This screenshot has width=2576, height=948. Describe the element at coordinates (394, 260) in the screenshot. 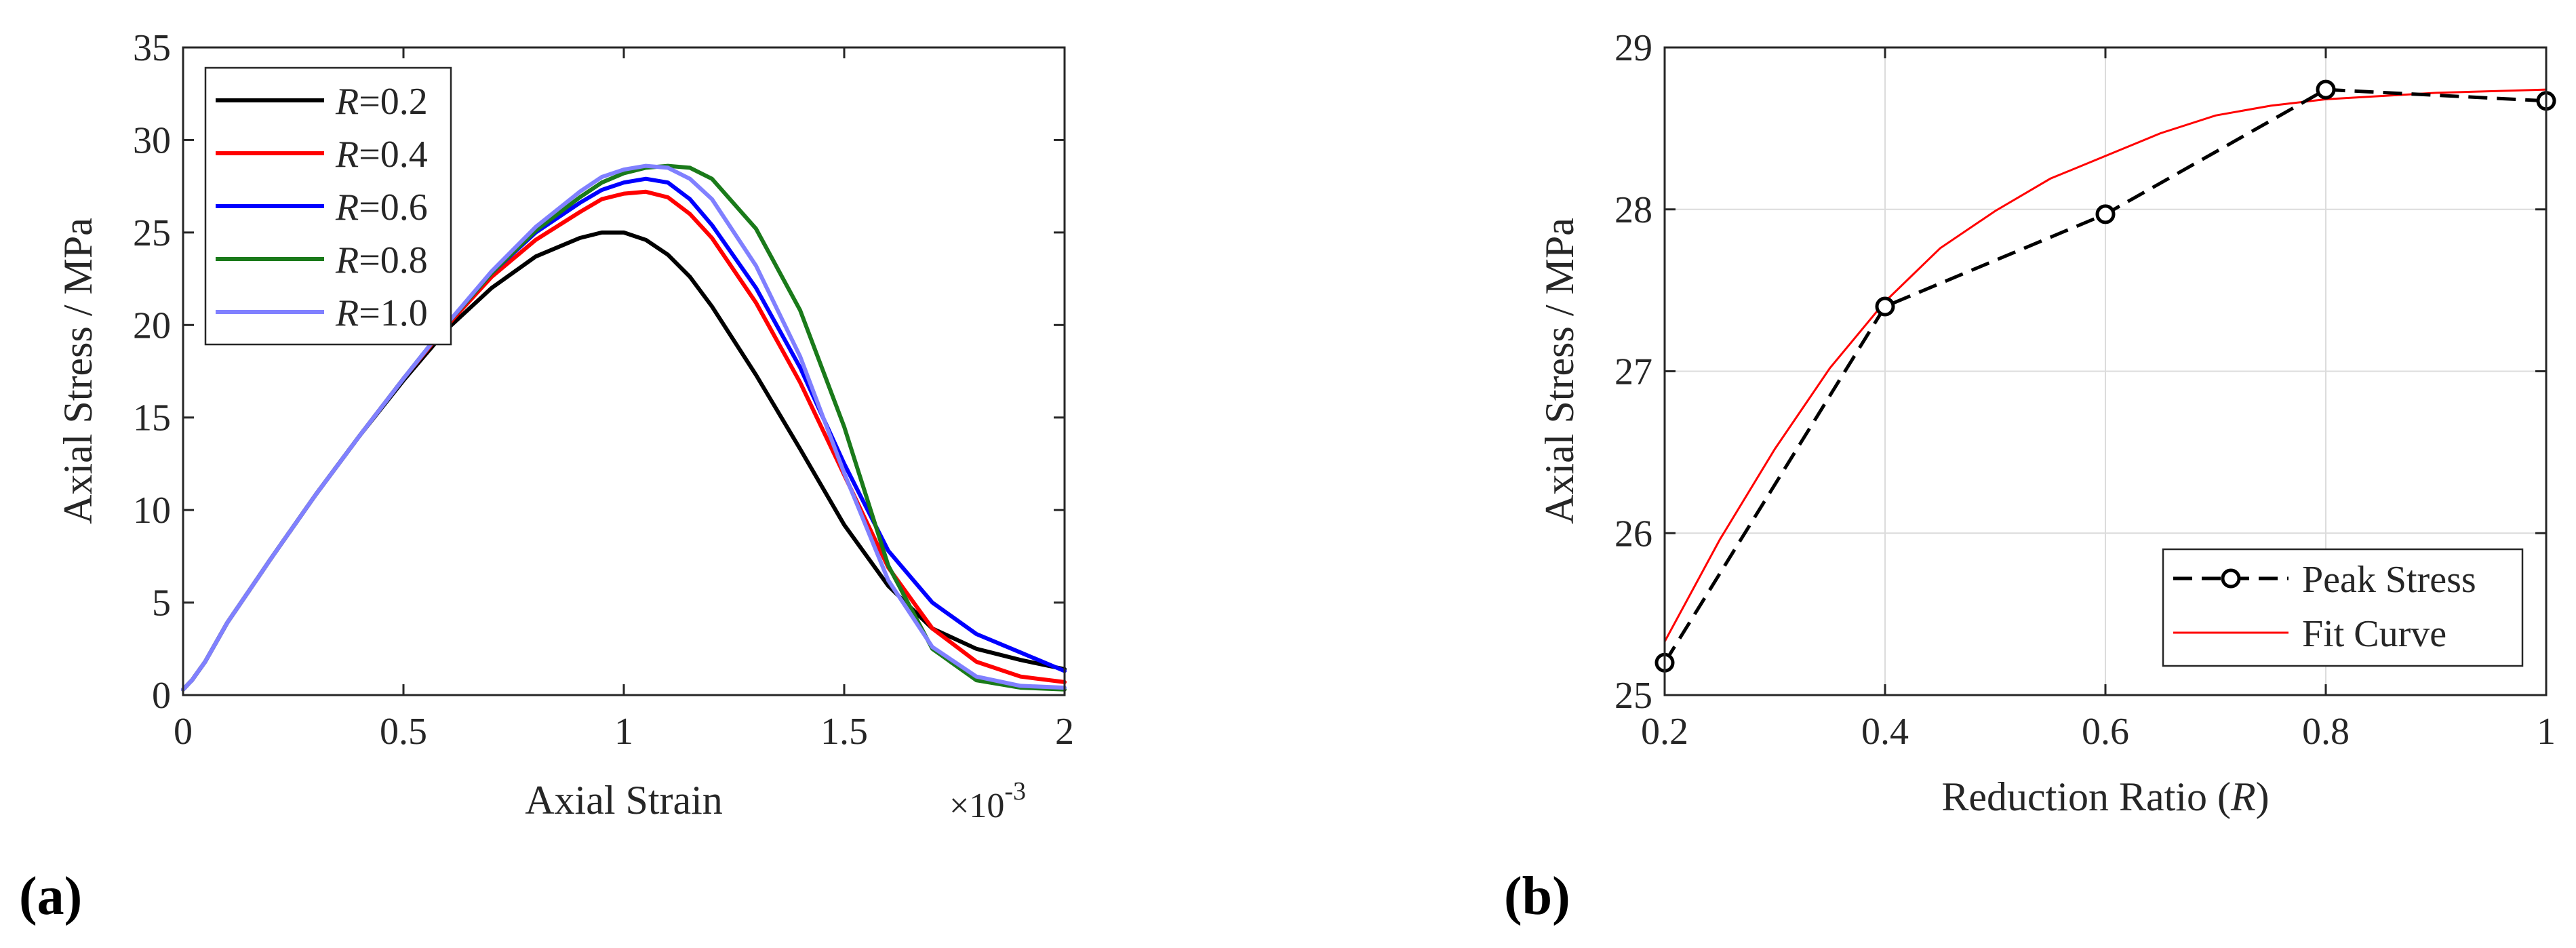

I see `legend-label-value: =0.8` at that location.